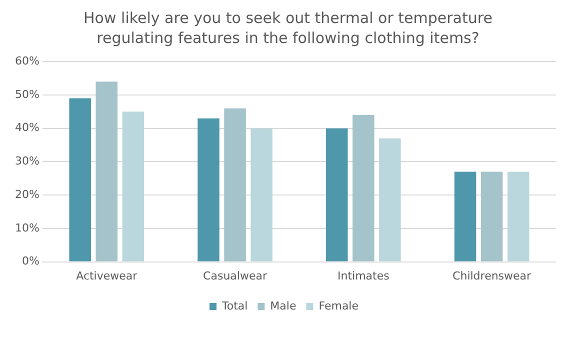 This screenshot has height=337, width=576. What do you see at coordinates (107, 275) in the screenshot?
I see `x-tick-label: Activewear` at bounding box center [107, 275].